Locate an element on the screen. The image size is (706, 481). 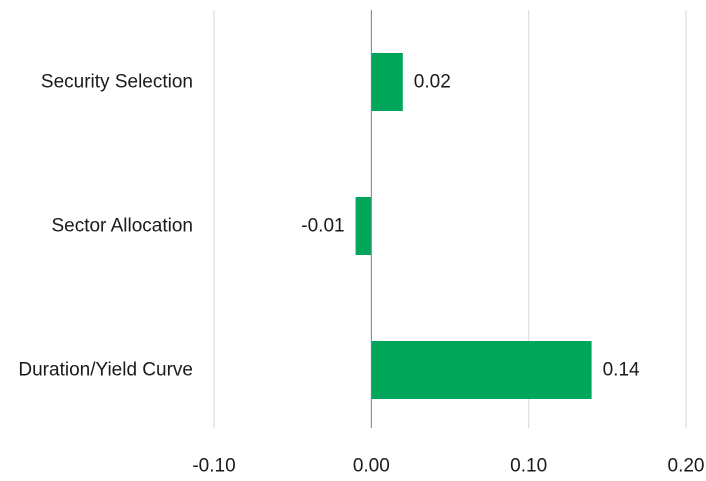
category-label-0: Security Selection is located at coordinates (117, 82).